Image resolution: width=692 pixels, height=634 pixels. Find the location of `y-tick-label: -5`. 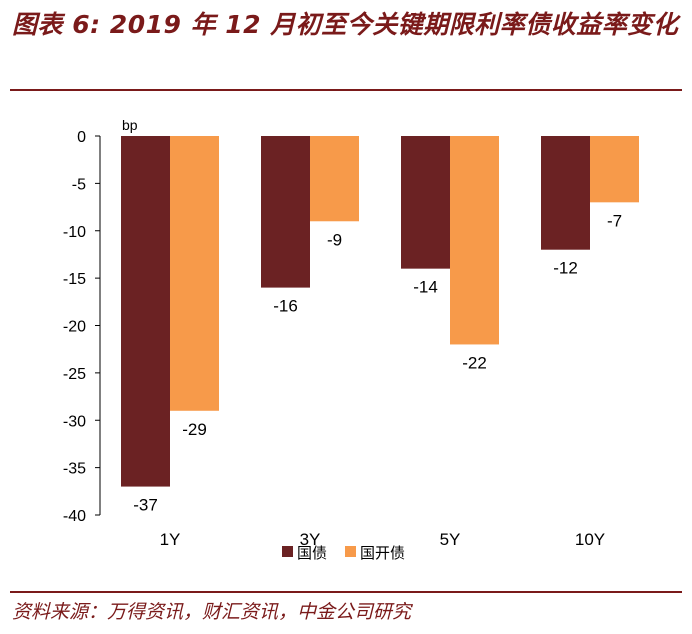

y-tick-label: -5 is located at coordinates (79, 184).